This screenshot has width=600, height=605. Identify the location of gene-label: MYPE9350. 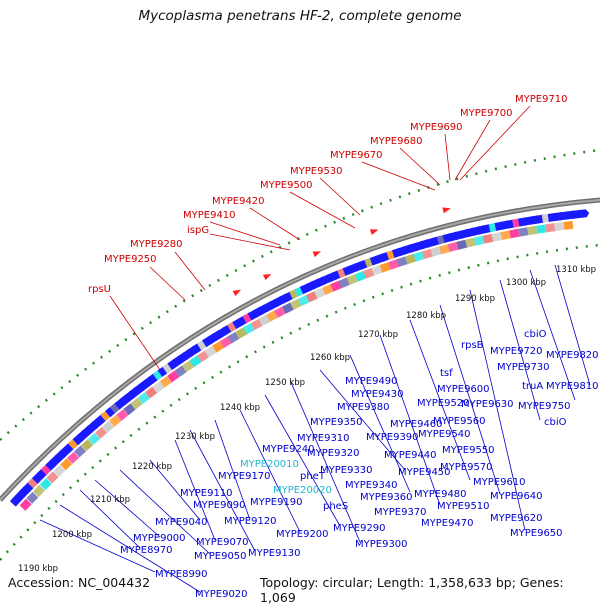
(336, 422).